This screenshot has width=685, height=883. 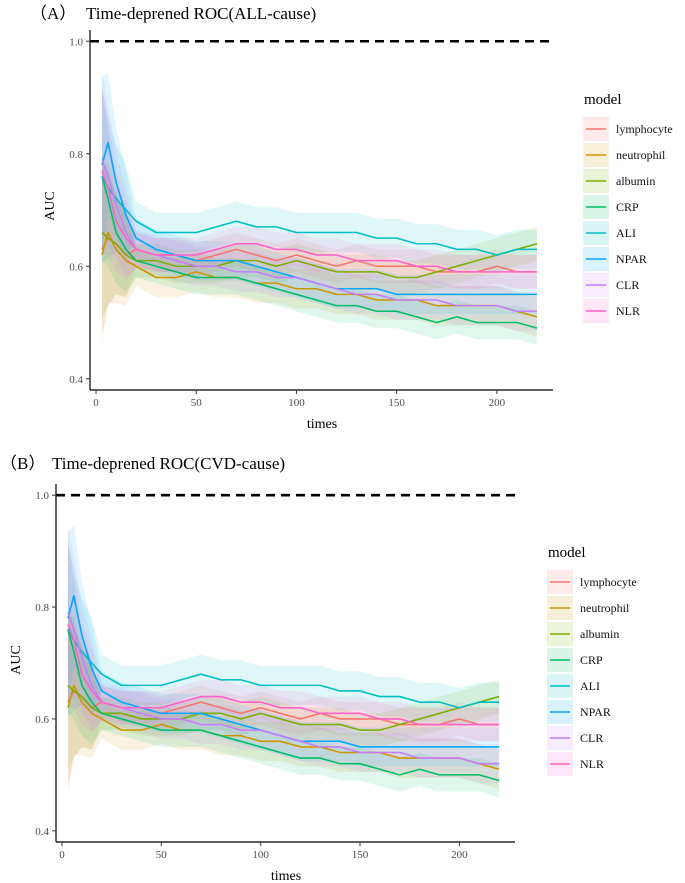 I want to click on panel-a-label: （A）, so click(x=53, y=13).